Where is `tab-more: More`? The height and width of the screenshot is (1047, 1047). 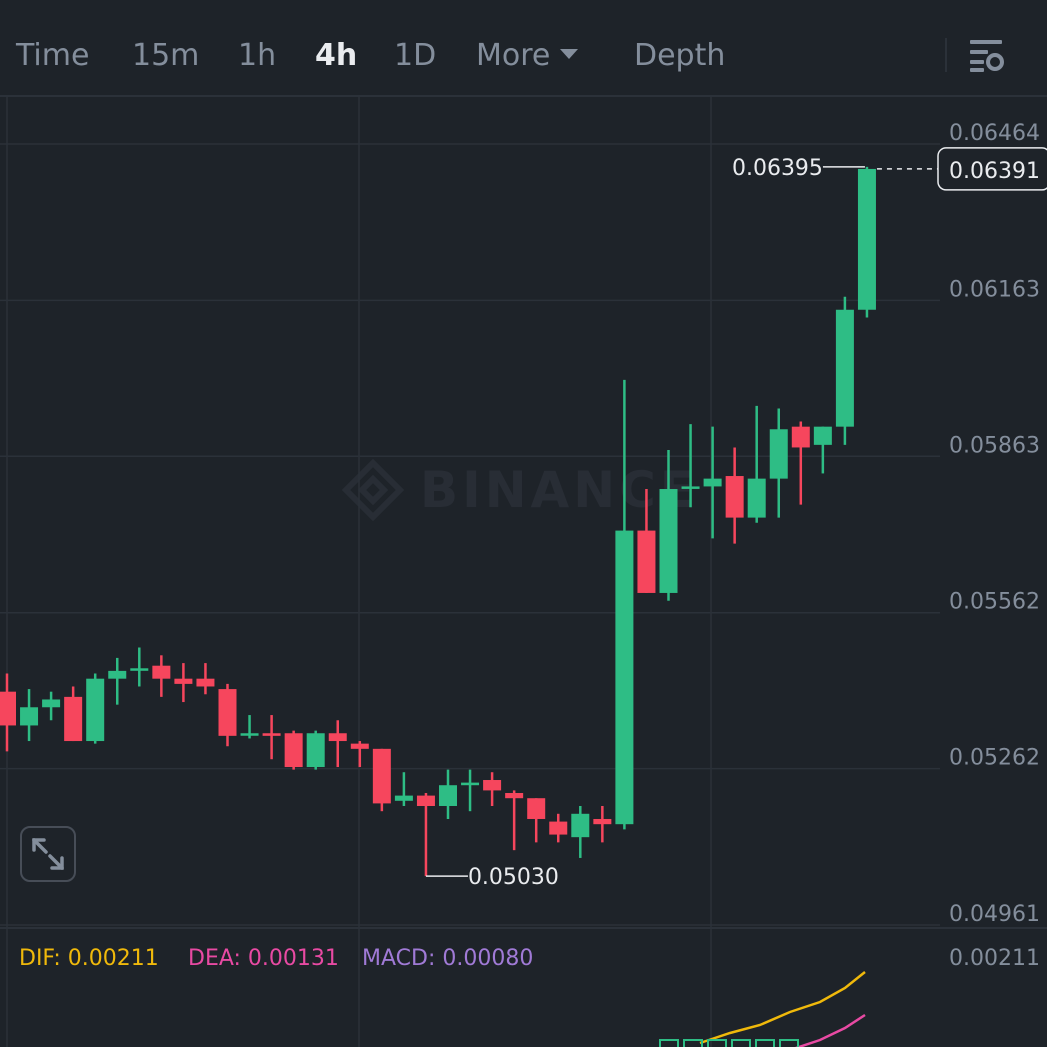 tab-more: More is located at coordinates (527, 56).